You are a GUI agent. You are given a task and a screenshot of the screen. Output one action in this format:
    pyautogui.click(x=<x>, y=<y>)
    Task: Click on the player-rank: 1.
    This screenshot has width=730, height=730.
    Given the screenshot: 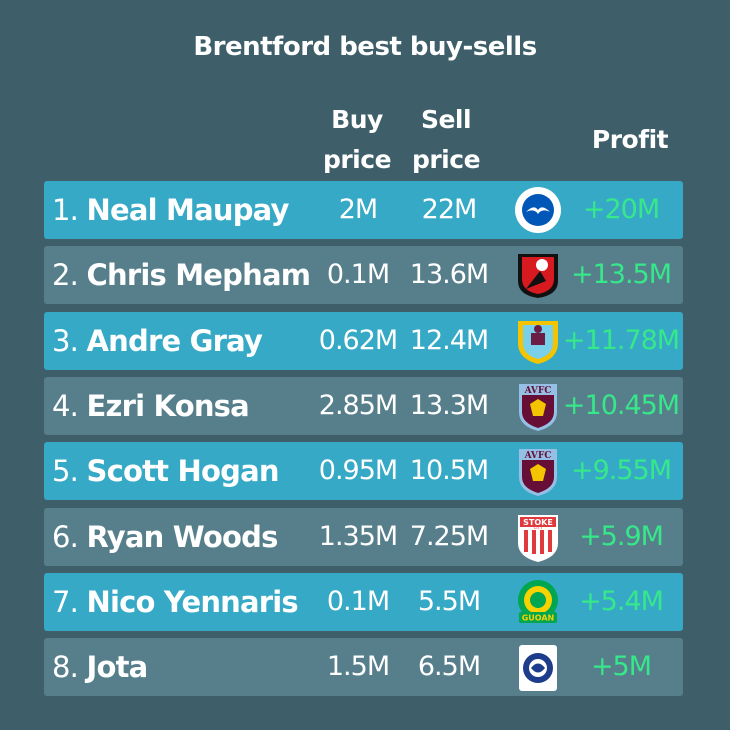 What is the action you would take?
    pyautogui.click(x=65, y=210)
    